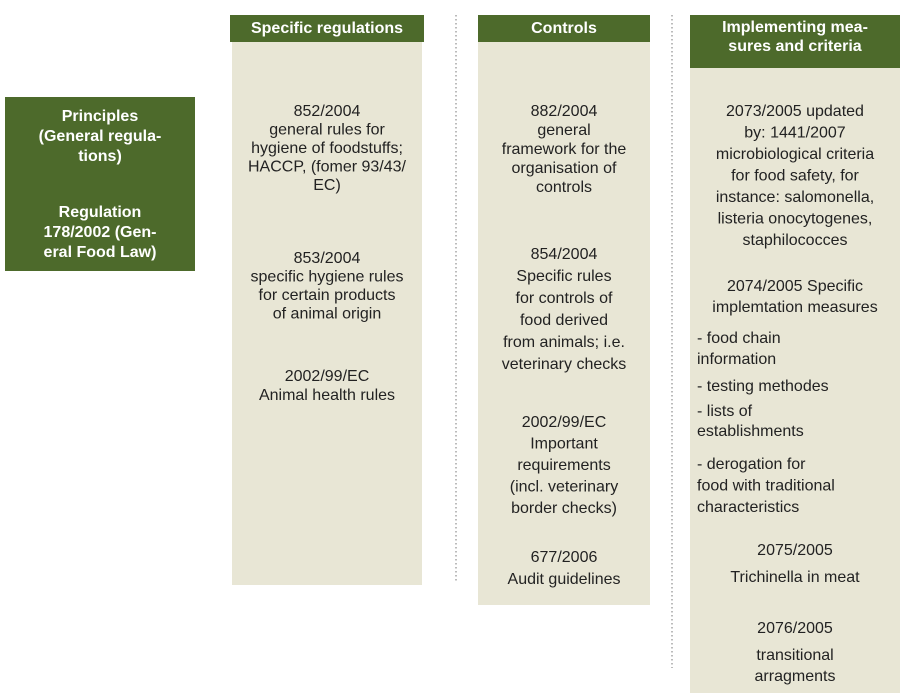 The height and width of the screenshot is (693, 900). What do you see at coordinates (795, 219) in the screenshot?
I see `regulation-text: listeria onocytogenes,` at bounding box center [795, 219].